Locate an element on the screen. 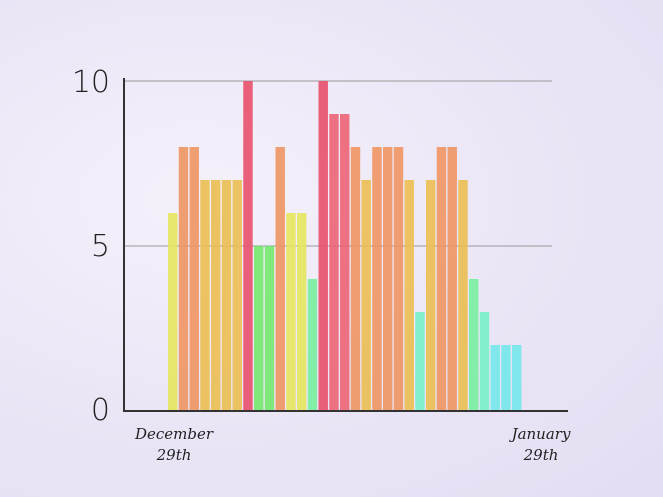  y-tick-label: 0 is located at coordinates (100, 410).